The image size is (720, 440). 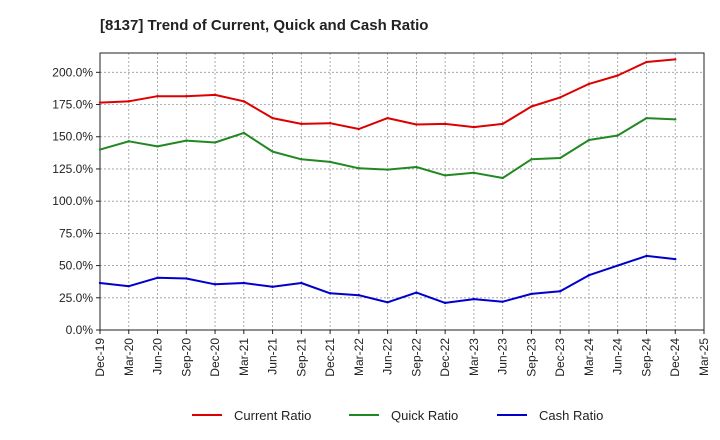 What do you see at coordinates (560, 357) in the screenshot?
I see `x-tick-label: Dec-23` at bounding box center [560, 357].